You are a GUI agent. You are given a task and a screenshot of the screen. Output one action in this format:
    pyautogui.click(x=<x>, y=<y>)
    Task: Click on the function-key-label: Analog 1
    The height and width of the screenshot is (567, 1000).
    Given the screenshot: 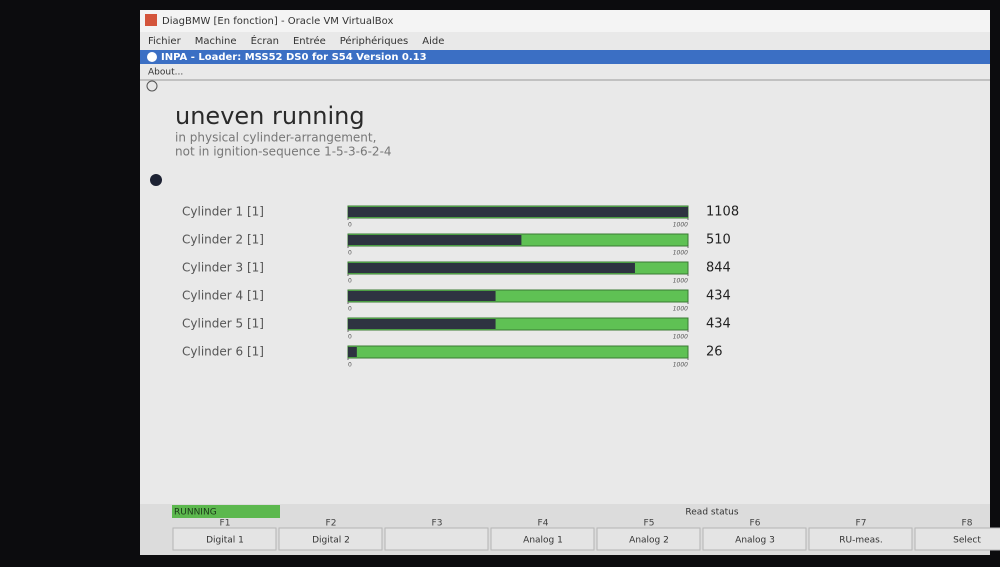 What is the action you would take?
    pyautogui.click(x=543, y=541)
    